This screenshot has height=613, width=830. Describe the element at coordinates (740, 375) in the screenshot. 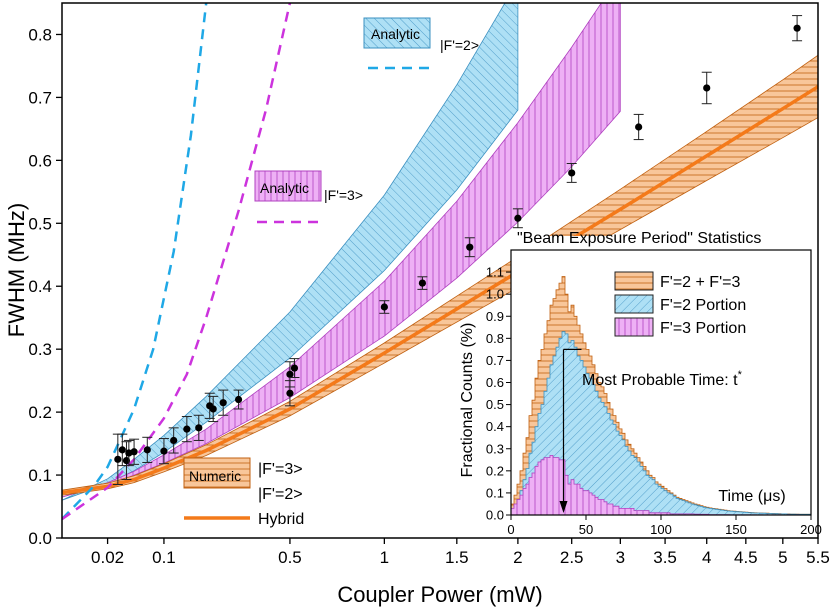

I see `annotation-sup: *` at that location.